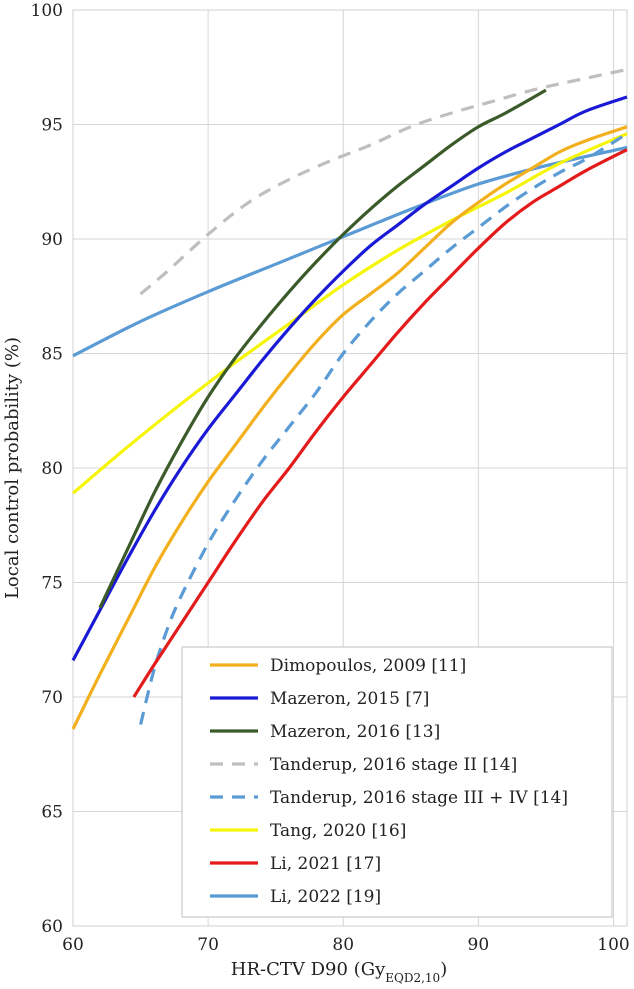  What do you see at coordinates (479, 945) in the screenshot?
I see `x-tick-label: 90` at bounding box center [479, 945].